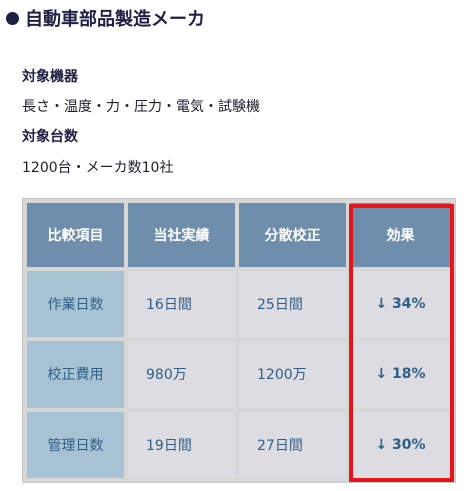 This screenshot has width=471, height=491. What do you see at coordinates (181, 235) in the screenshot?
I see `header-our-results: 当社実績` at bounding box center [181, 235].